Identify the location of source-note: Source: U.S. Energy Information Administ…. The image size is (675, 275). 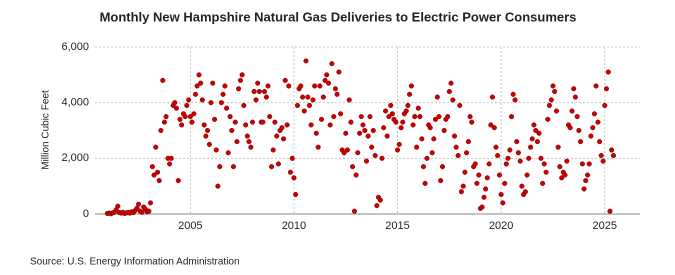
(135, 262).